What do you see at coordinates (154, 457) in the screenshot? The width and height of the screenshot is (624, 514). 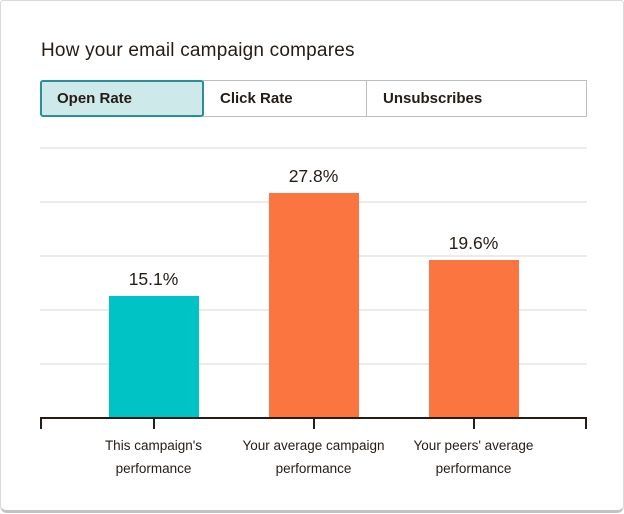 I see `category-label: This campaign's performance` at bounding box center [154, 457].